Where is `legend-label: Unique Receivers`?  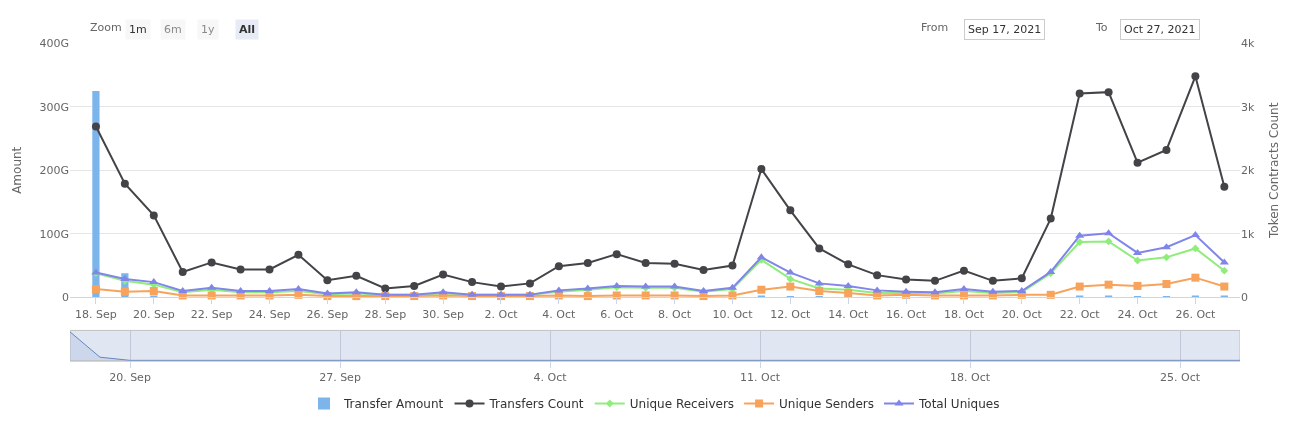
legend-label: Unique Receivers is located at coordinates (682, 404).